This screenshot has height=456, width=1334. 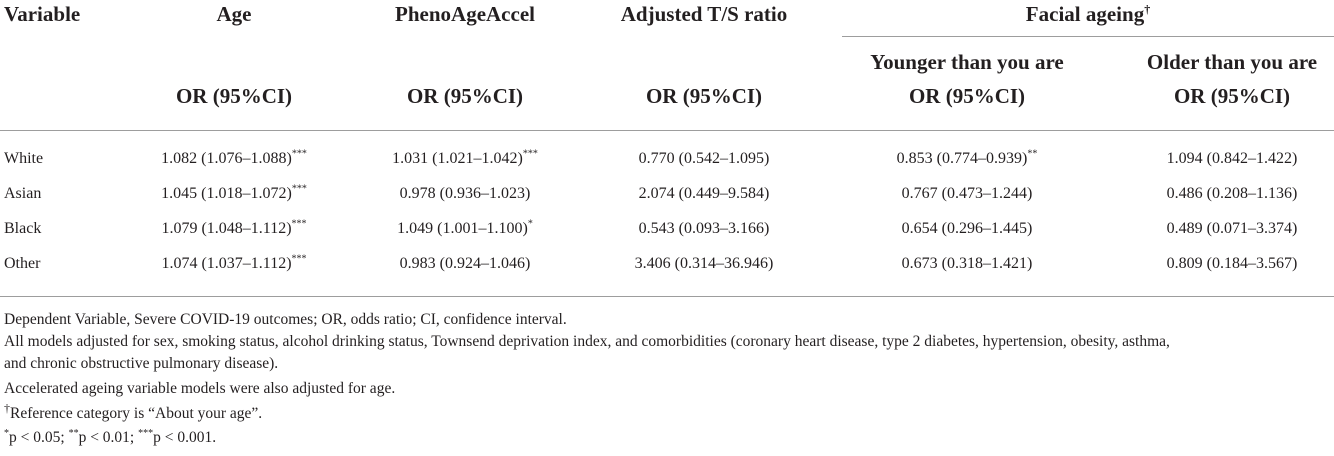 I want to click on row-label: Asian, so click(x=23, y=193).